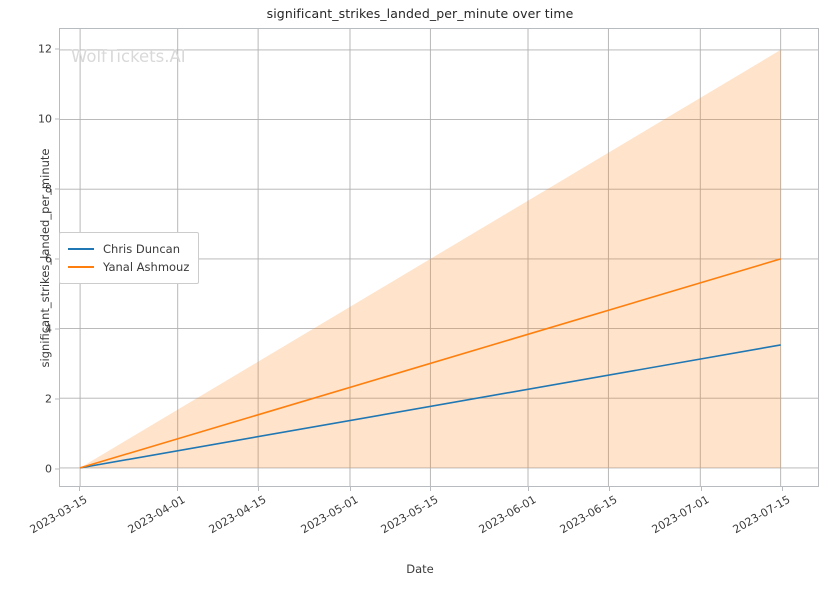  What do you see at coordinates (156, 515) in the screenshot?
I see `x-tick-label: 2023-04-01` at bounding box center [156, 515].